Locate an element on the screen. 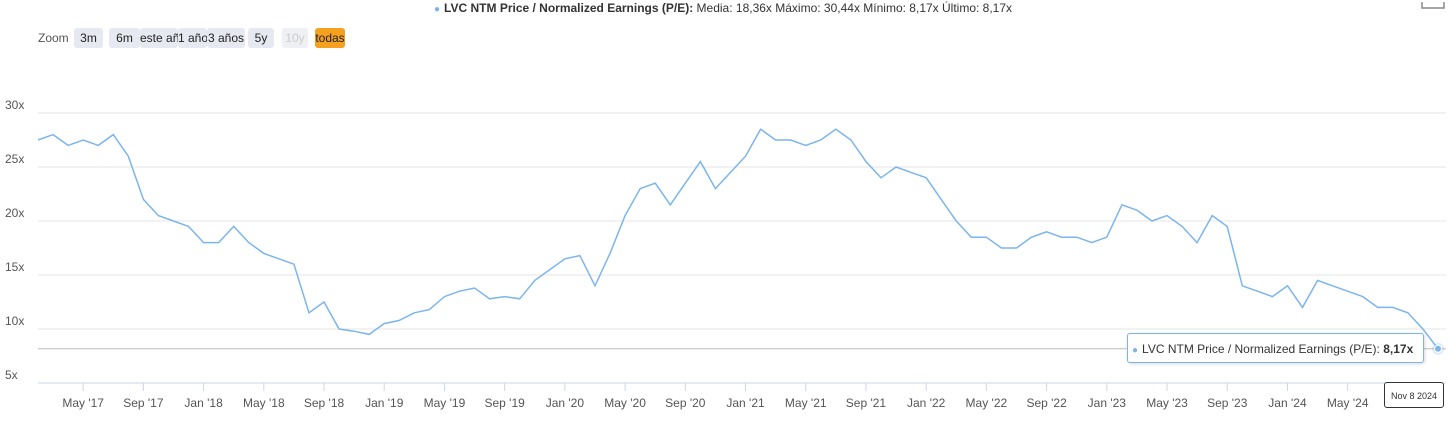 Image resolution: width=1456 pixels, height=421 pixels. x-tick-label: Sep '23 is located at coordinates (1227, 403).